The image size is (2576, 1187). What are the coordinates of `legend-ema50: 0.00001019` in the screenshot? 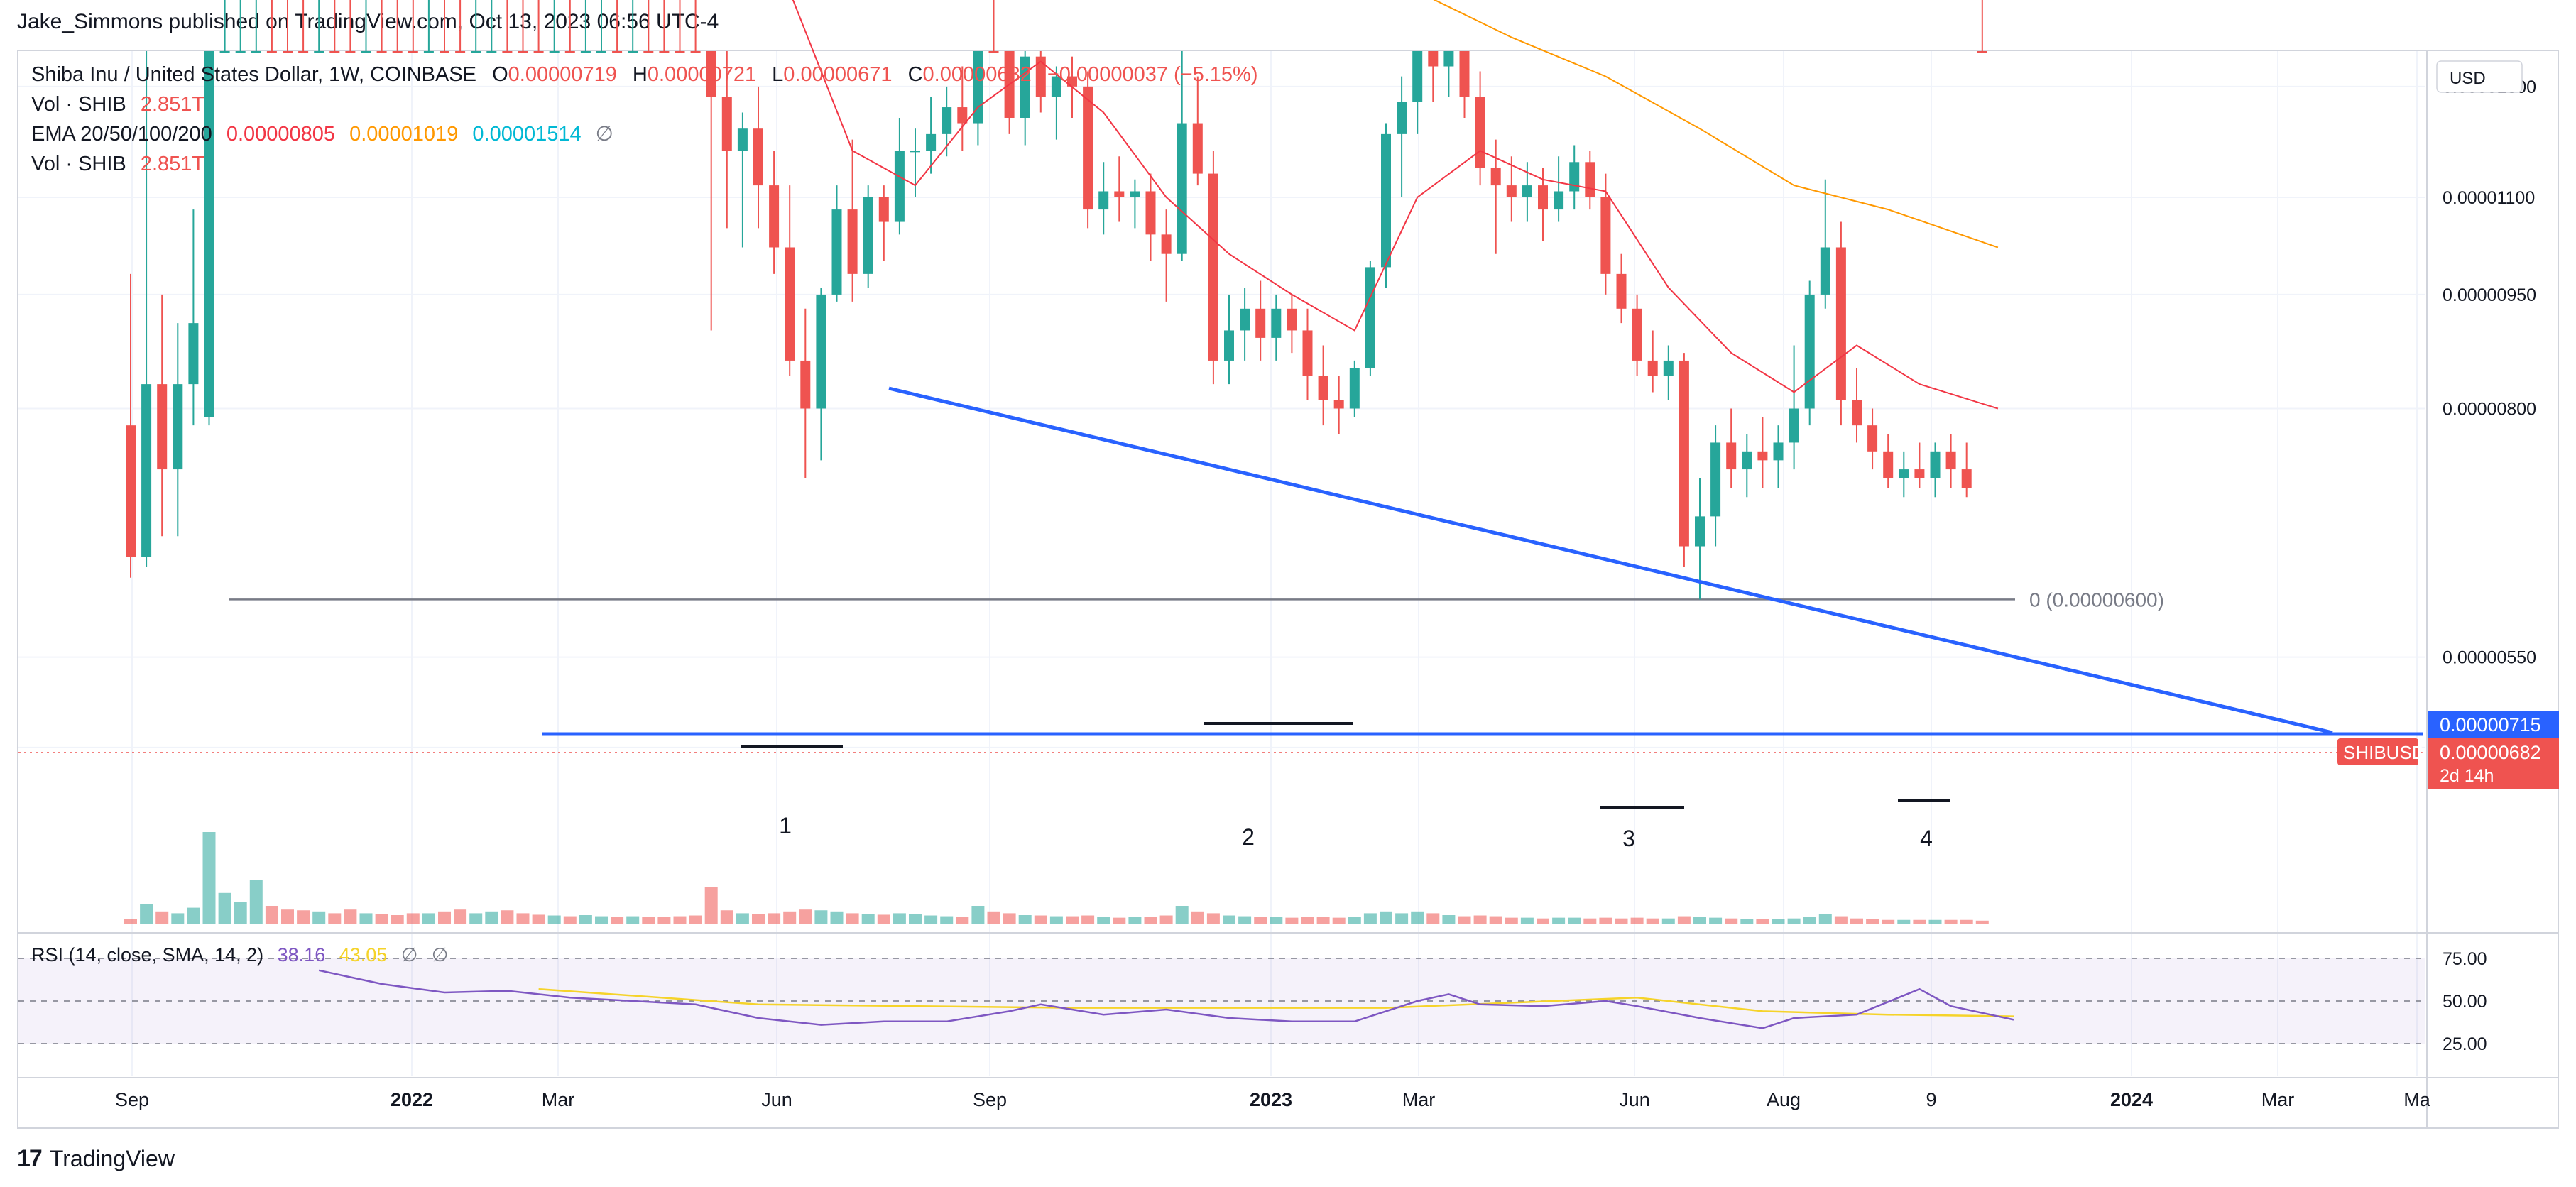 It's located at (403, 134).